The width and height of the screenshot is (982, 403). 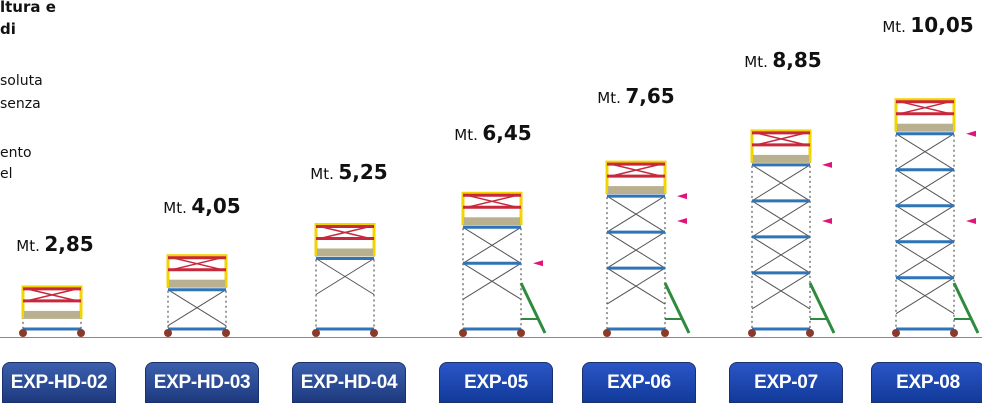 I want to click on intro-heading-line-1: ltura e, so click(x=28, y=8).